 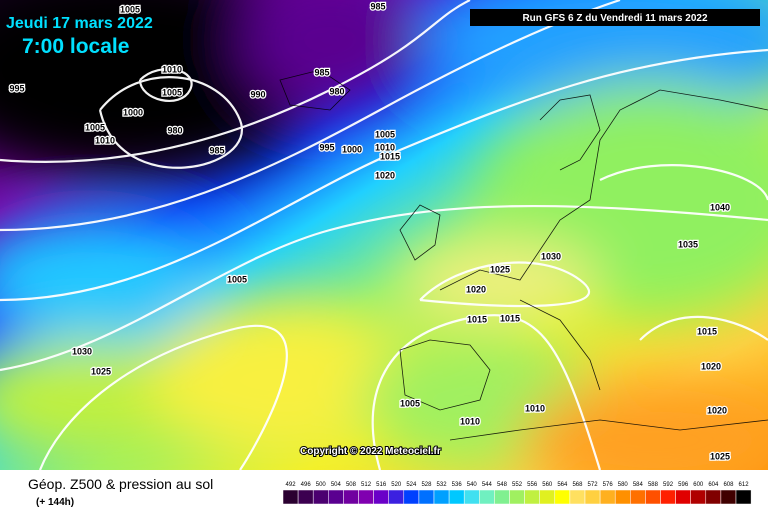 What do you see at coordinates (411, 485) in the screenshot?
I see `legend-value: 524` at bounding box center [411, 485].